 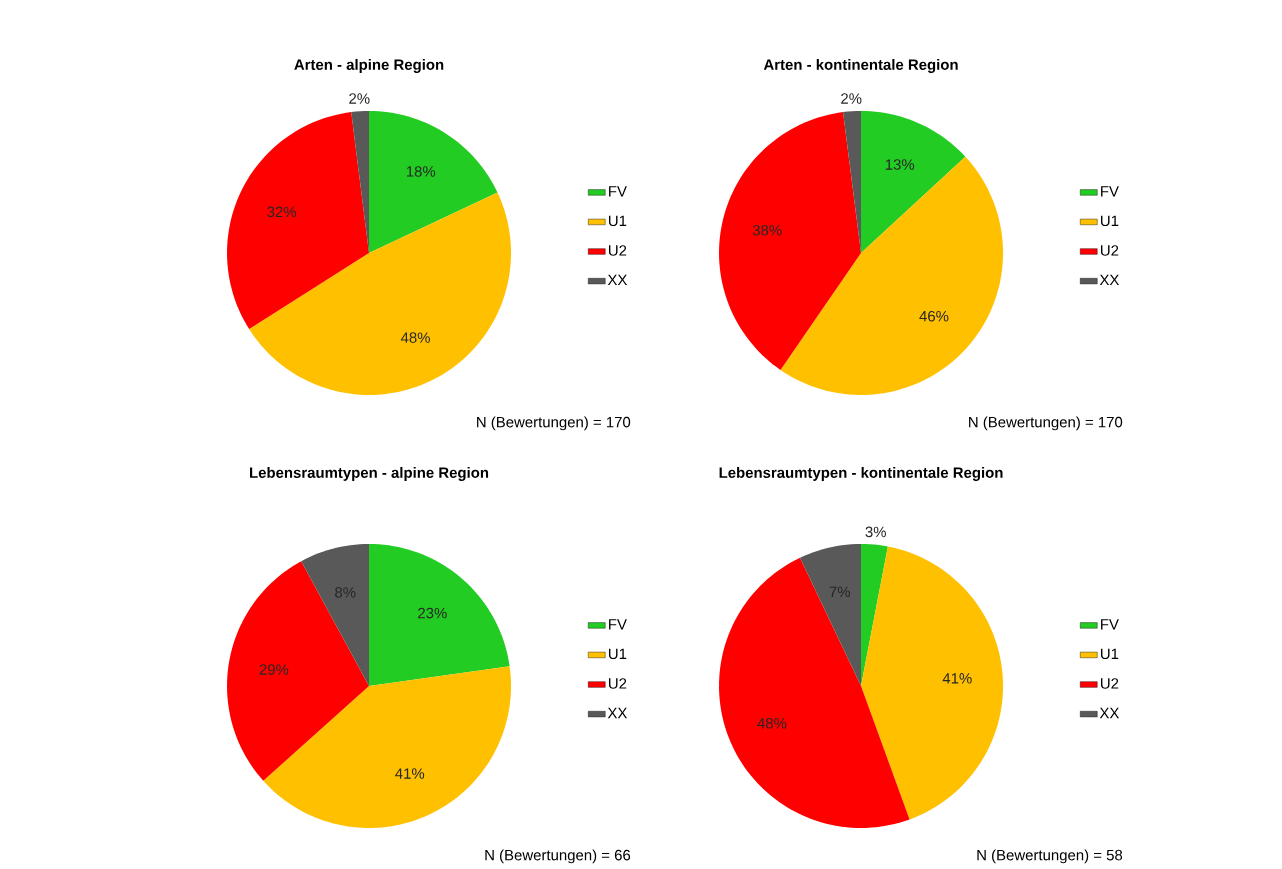 I want to click on chart-title: Lebensraumtypen - kontinentale Region, so click(x=861, y=473).